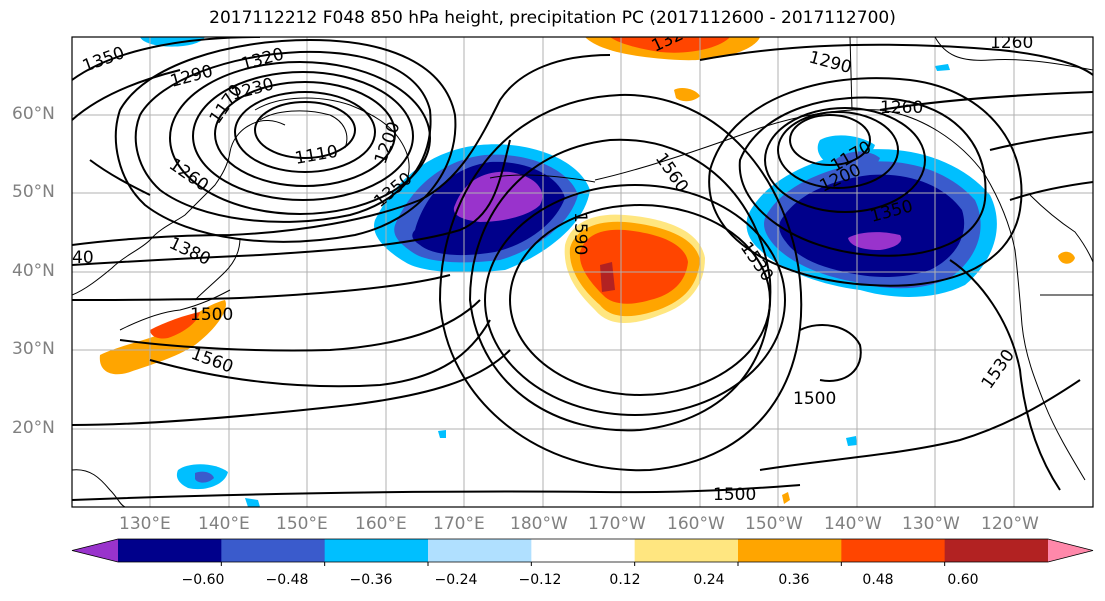 The width and height of the screenshot is (1105, 601). I want to click on colorbar-extend-high, so click(1070, 550).